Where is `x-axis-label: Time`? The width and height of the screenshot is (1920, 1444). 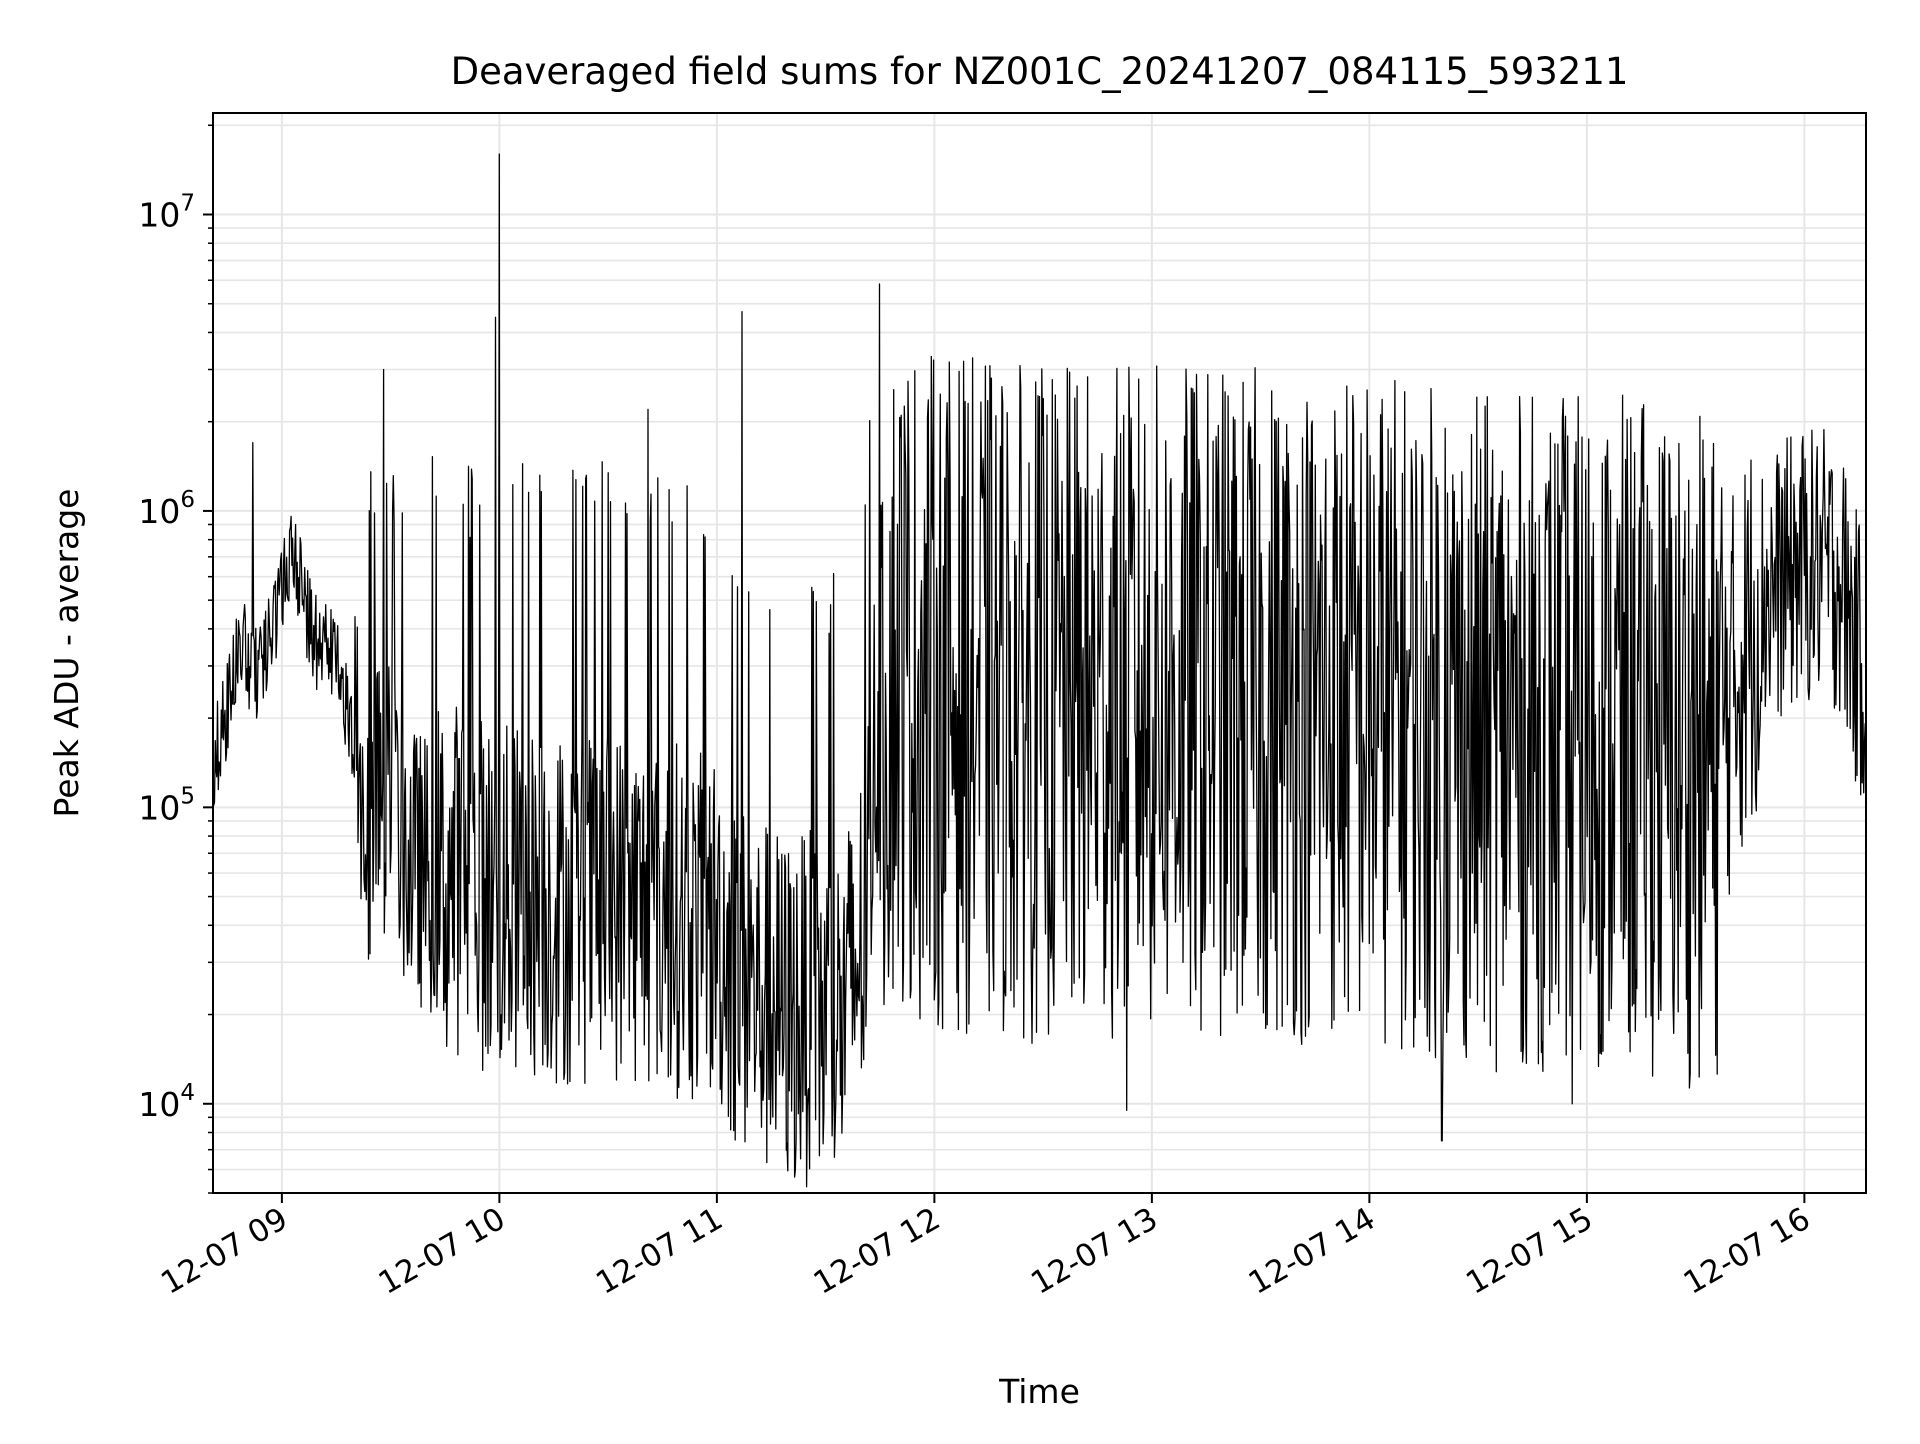 x-axis-label: Time is located at coordinates (1039, 1391).